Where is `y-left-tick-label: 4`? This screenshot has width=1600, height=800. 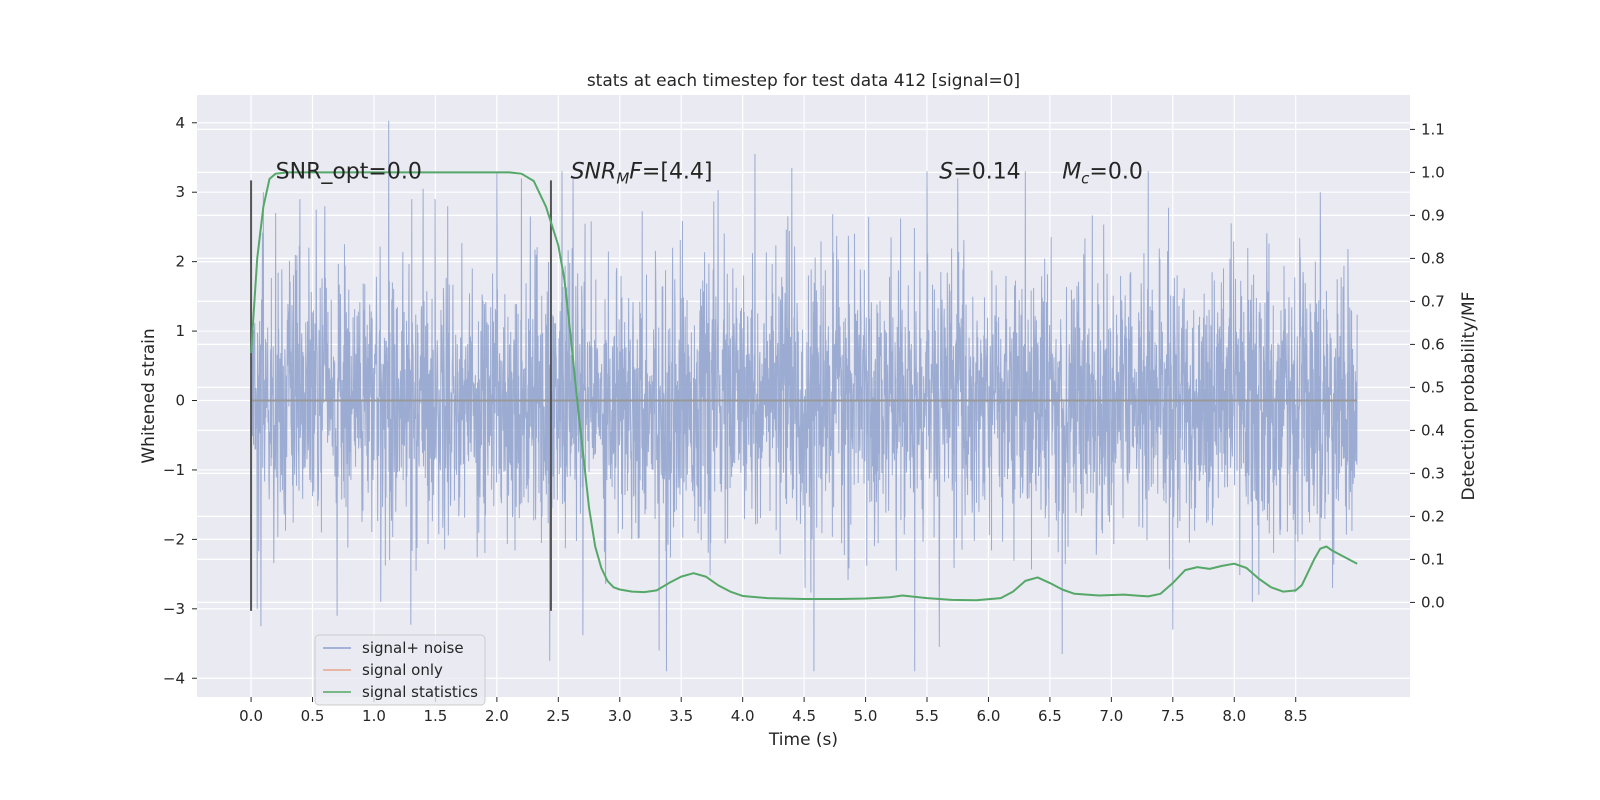 y-left-tick-label: 4 is located at coordinates (180, 123).